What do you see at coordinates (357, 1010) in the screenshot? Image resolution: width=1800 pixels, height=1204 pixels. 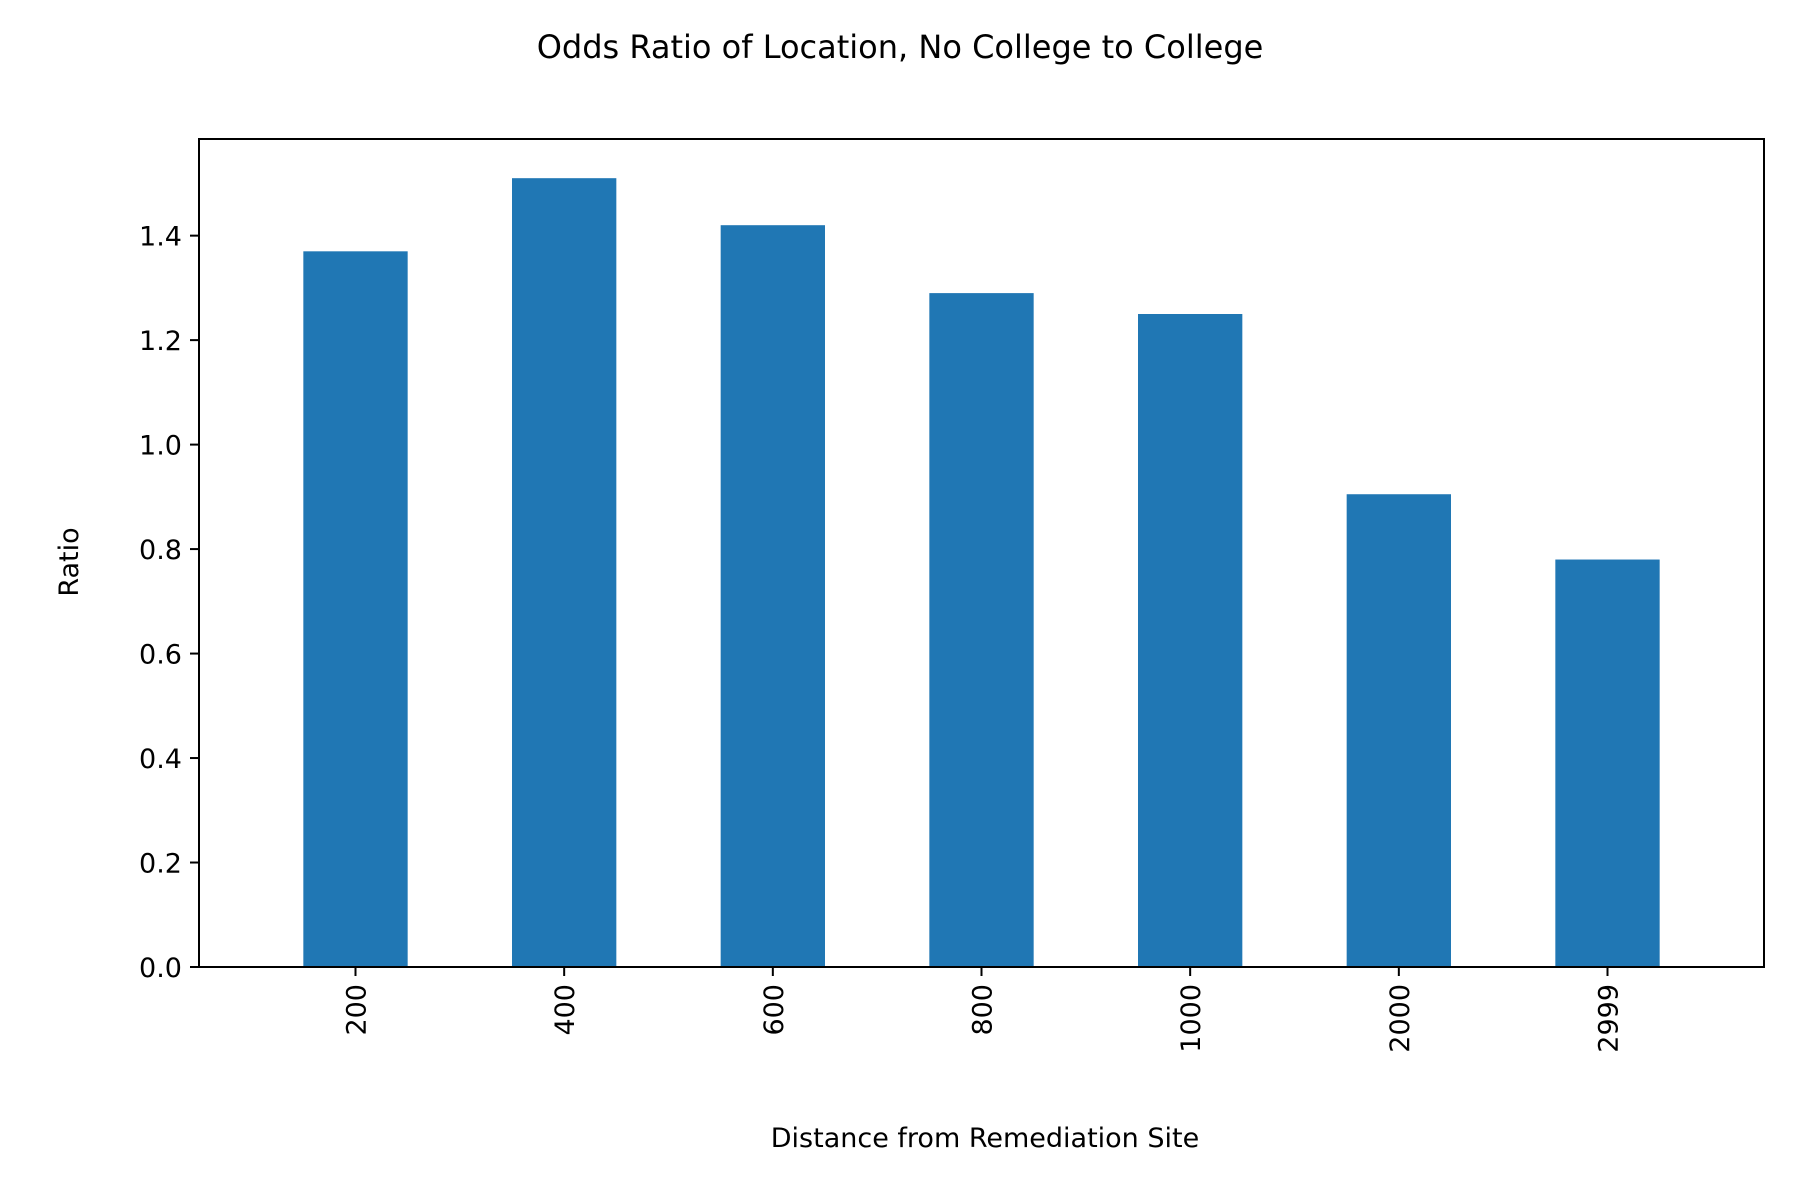 I see `x-tick-label: 200` at bounding box center [357, 1010].